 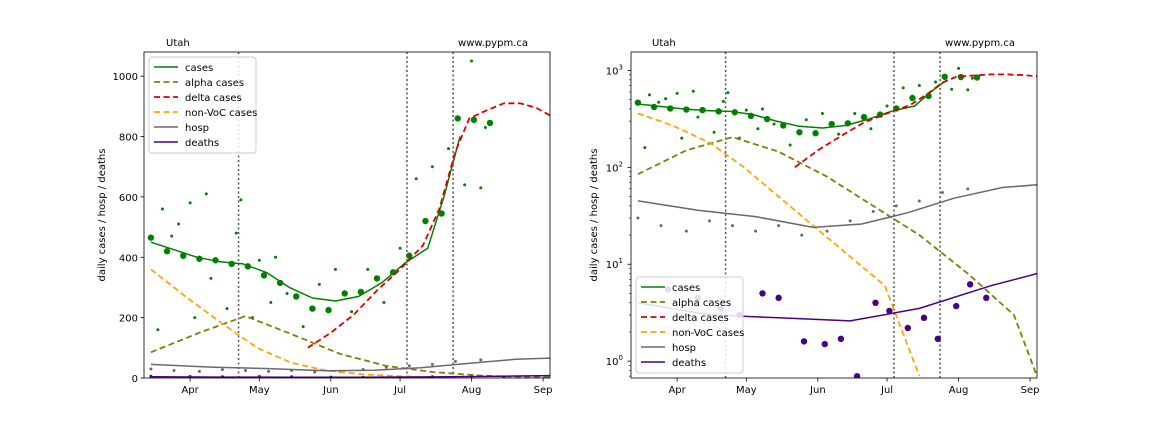 What do you see at coordinates (350, 376) in the screenshot?
I see `series-line-deaths` at bounding box center [350, 376].